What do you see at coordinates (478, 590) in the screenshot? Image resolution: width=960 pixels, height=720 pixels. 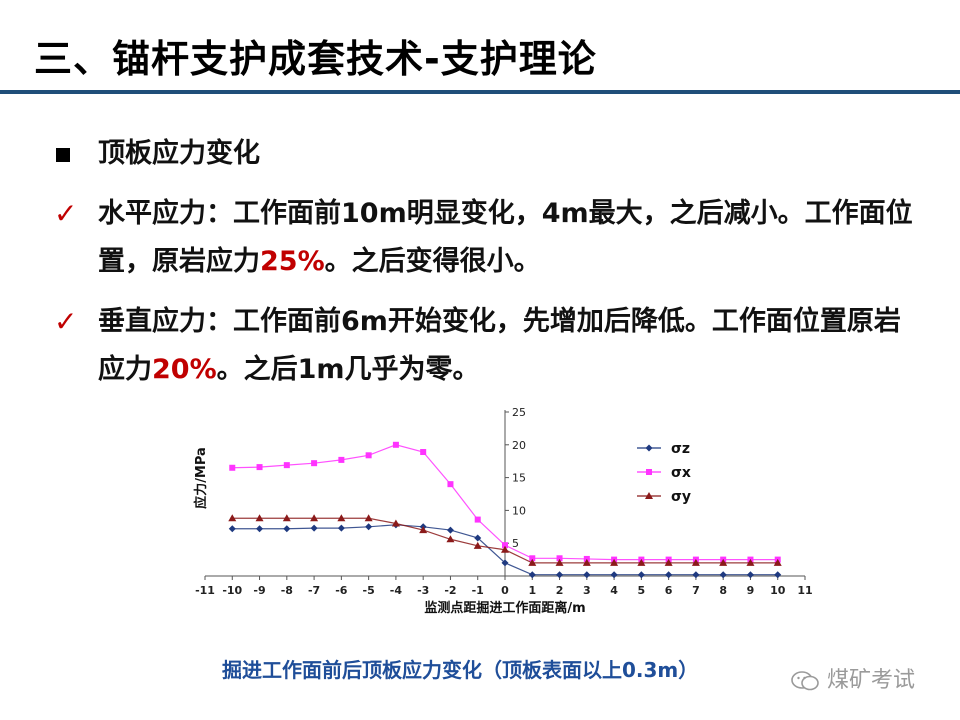 I see `x-tick-label: -1` at bounding box center [478, 590].